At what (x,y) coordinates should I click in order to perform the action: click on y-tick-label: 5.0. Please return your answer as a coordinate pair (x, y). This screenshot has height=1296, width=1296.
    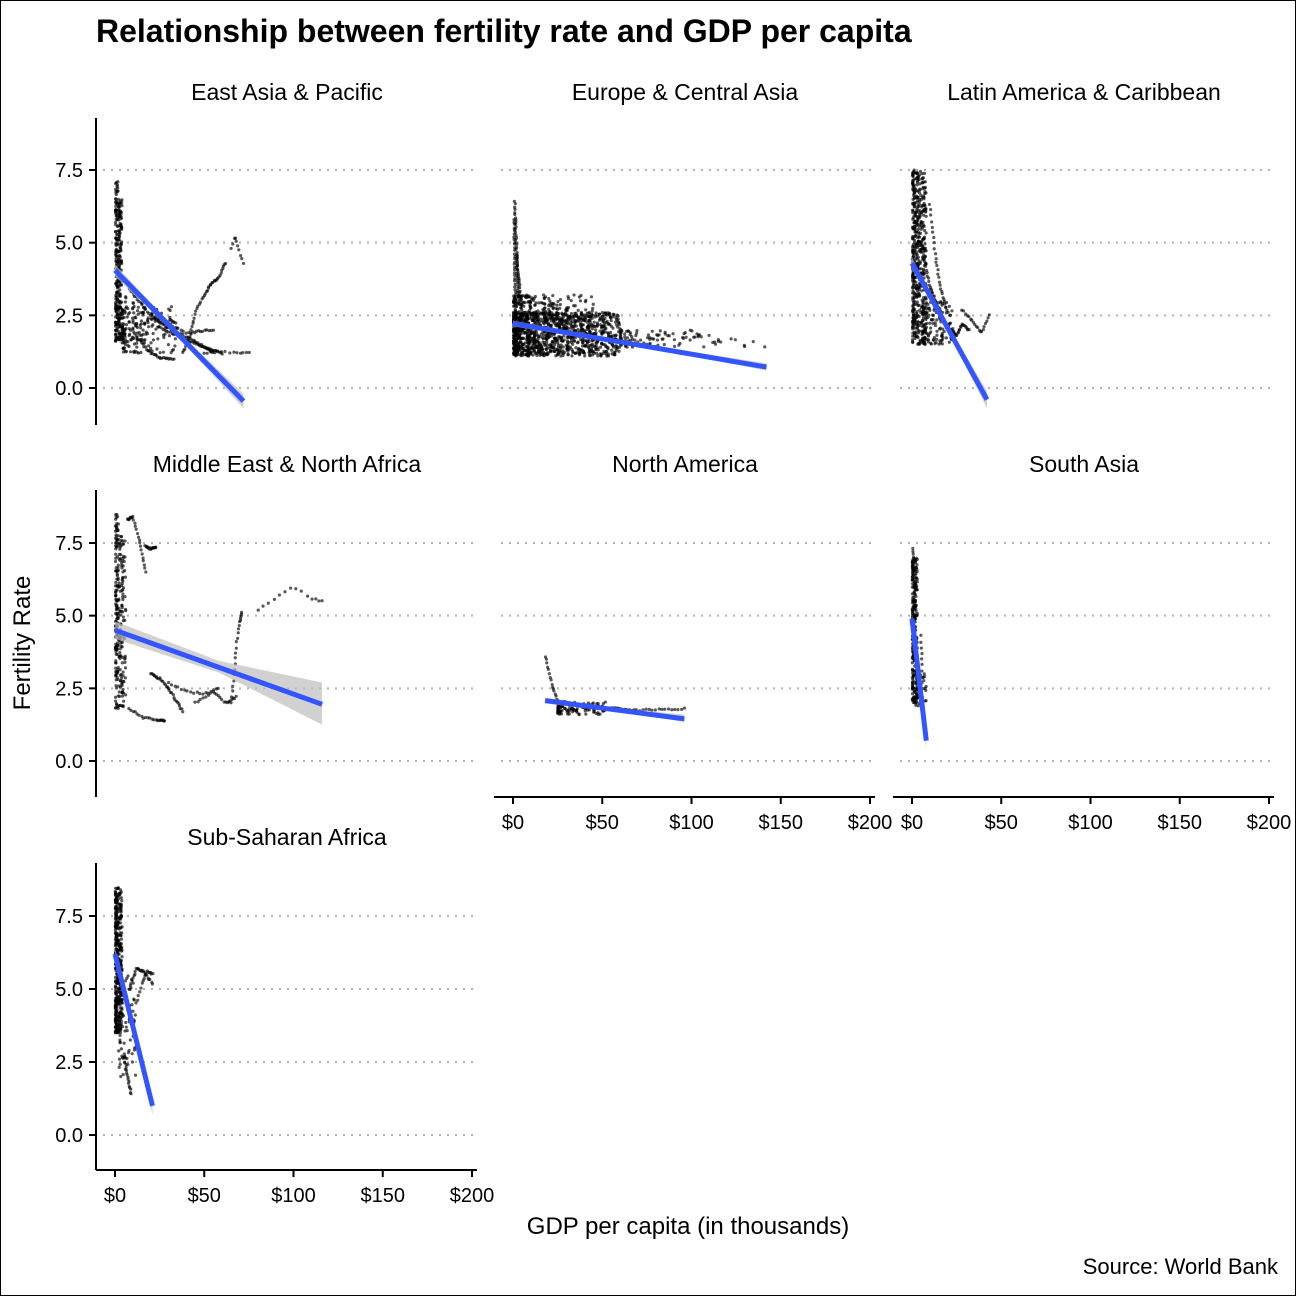
    Looking at the image, I should click on (69, 990).